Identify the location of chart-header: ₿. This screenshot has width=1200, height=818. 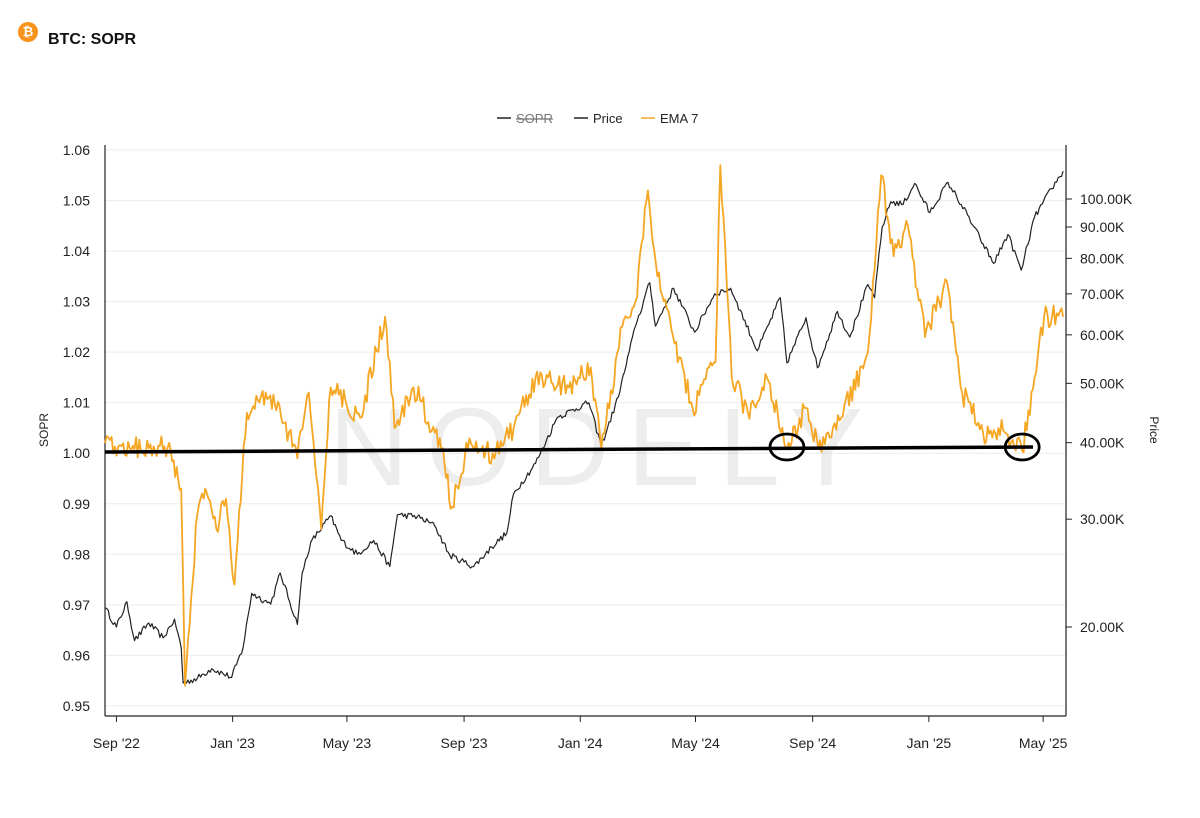
(28, 32).